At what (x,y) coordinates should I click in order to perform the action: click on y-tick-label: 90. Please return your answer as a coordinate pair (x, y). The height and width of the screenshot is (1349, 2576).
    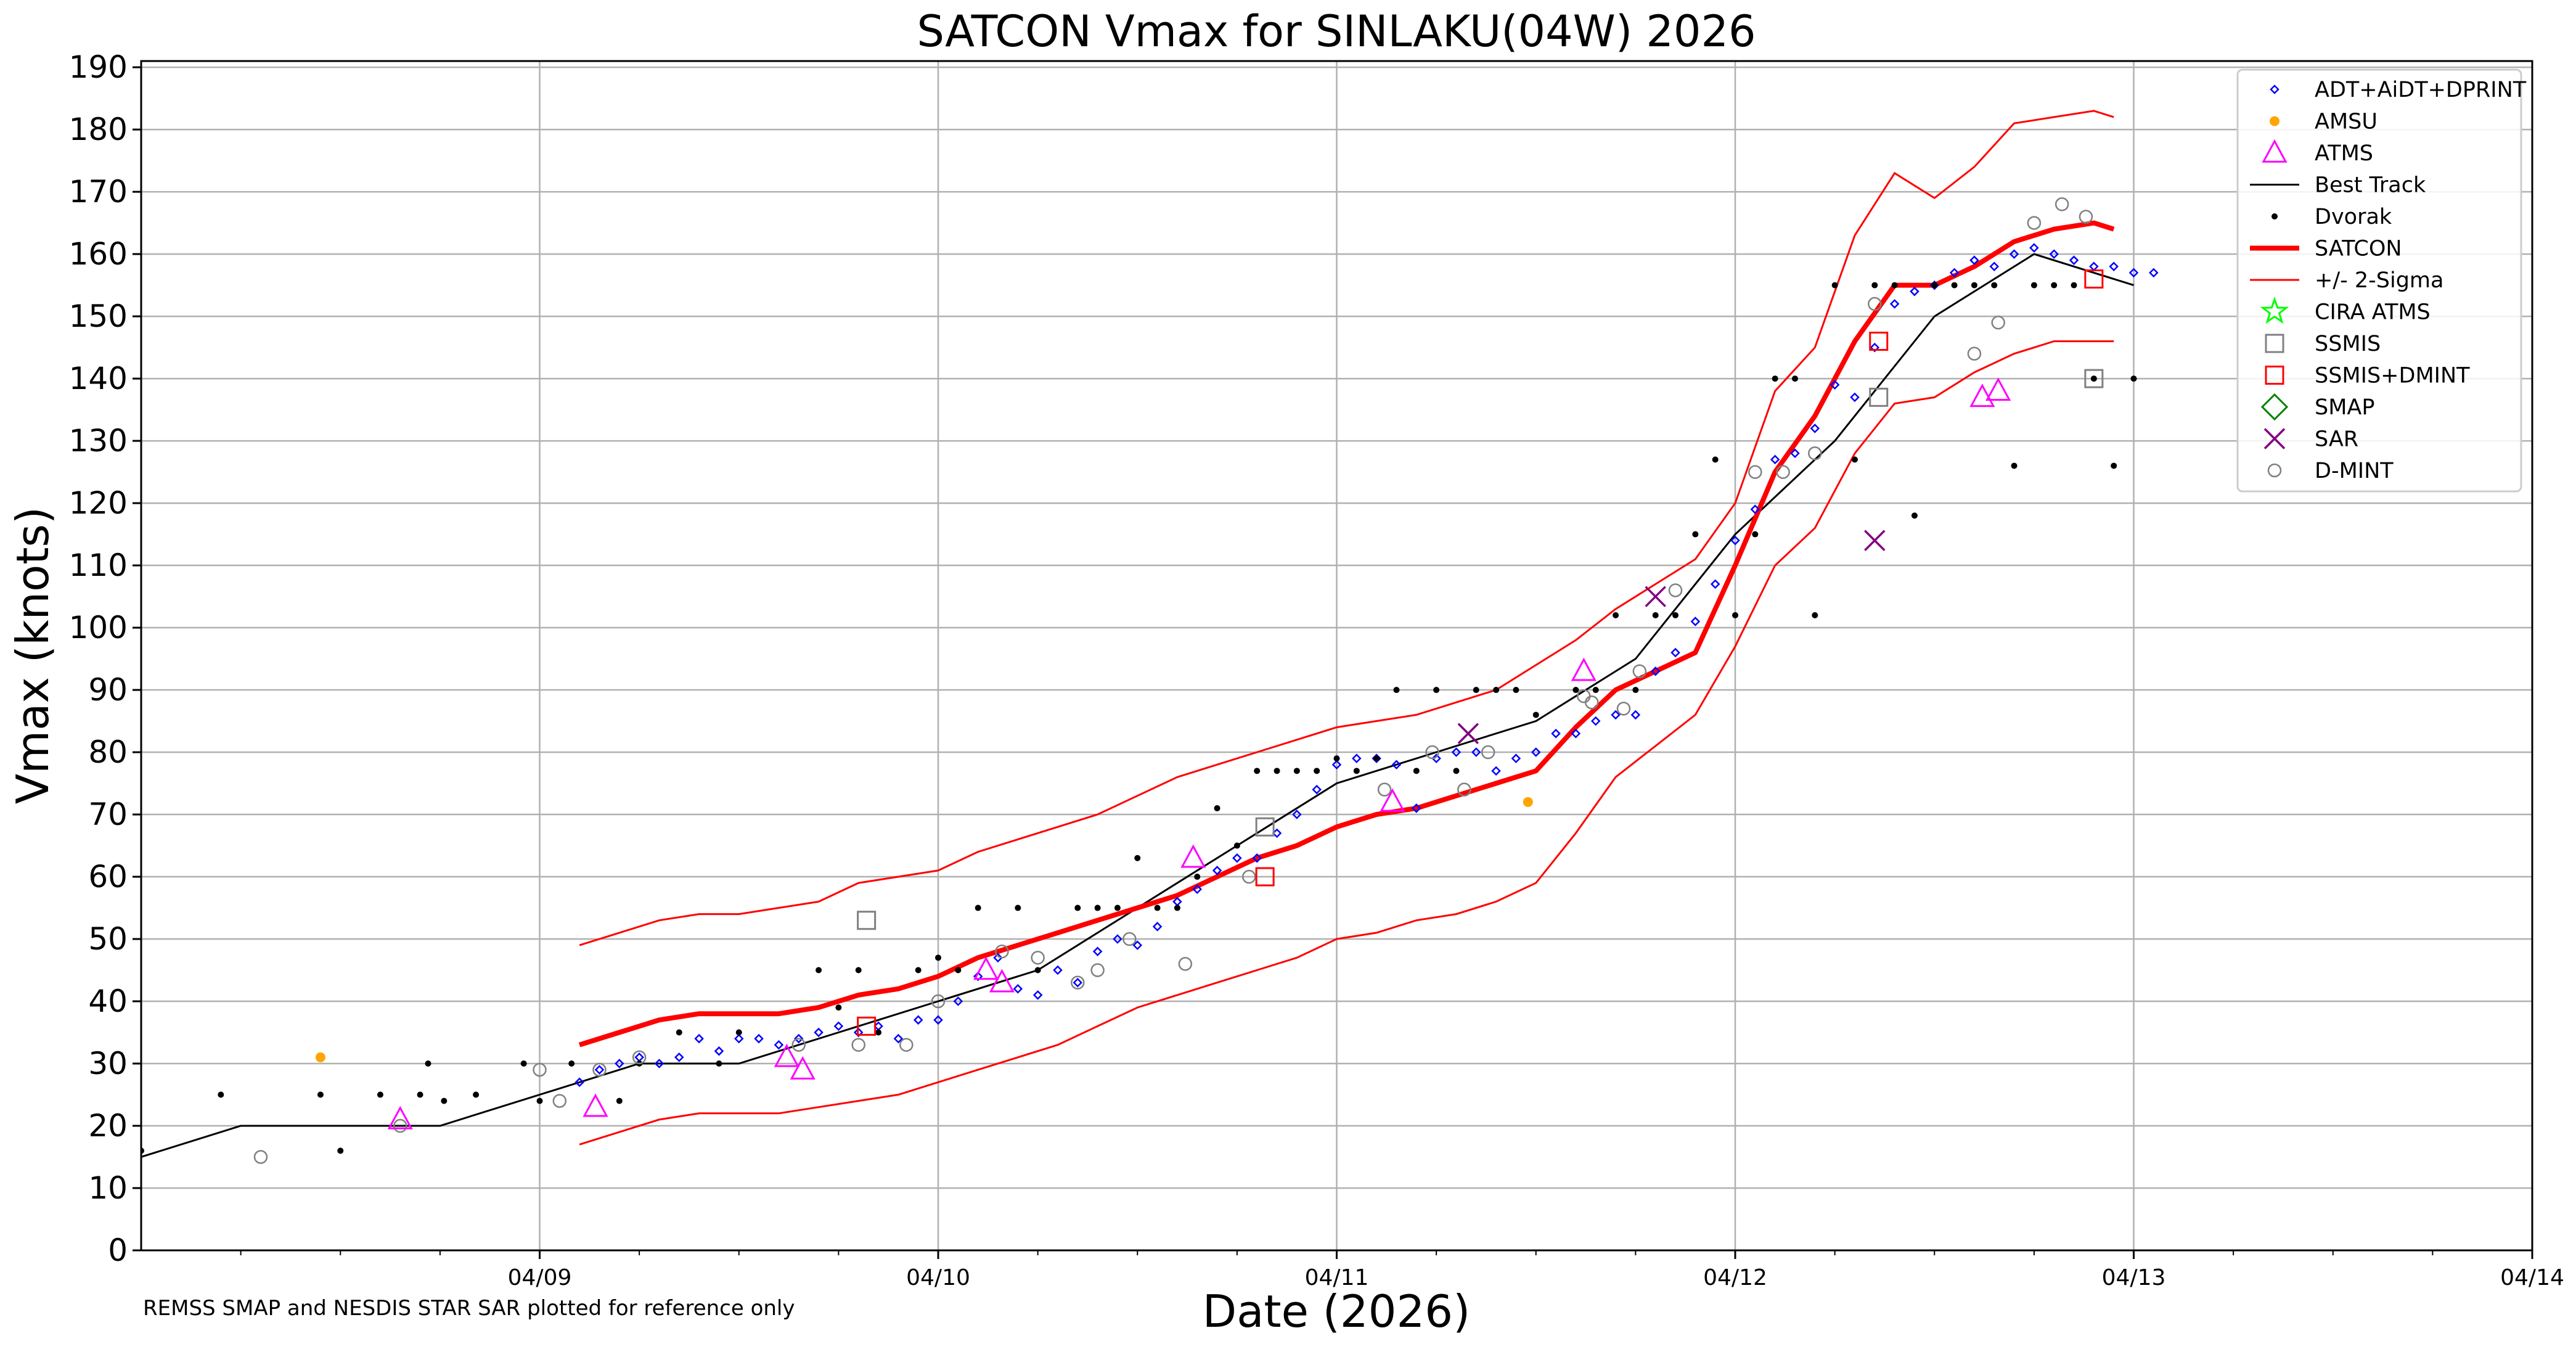
    Looking at the image, I should click on (108, 690).